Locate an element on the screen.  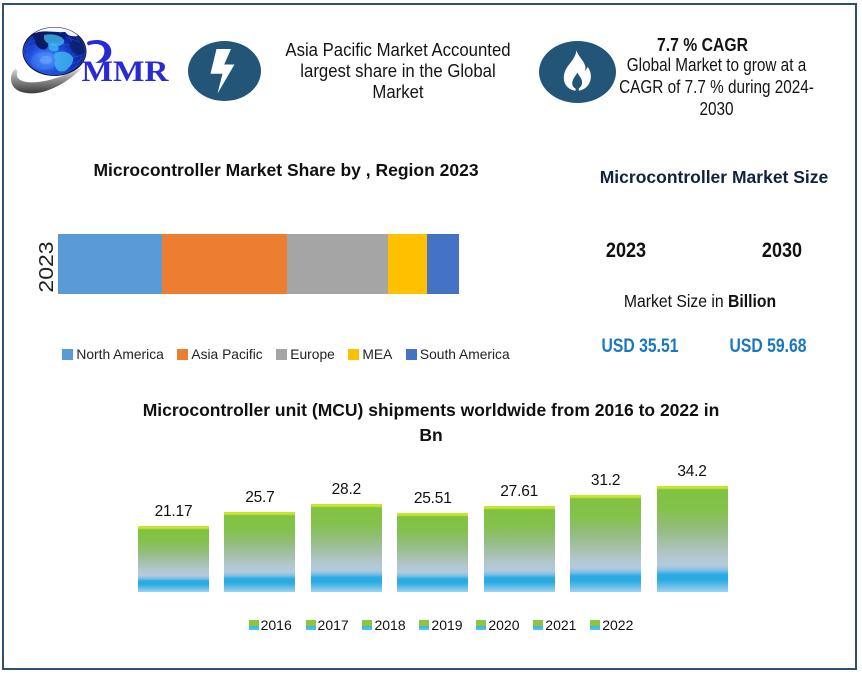
svg-text: MMR is located at coordinates (126, 72).